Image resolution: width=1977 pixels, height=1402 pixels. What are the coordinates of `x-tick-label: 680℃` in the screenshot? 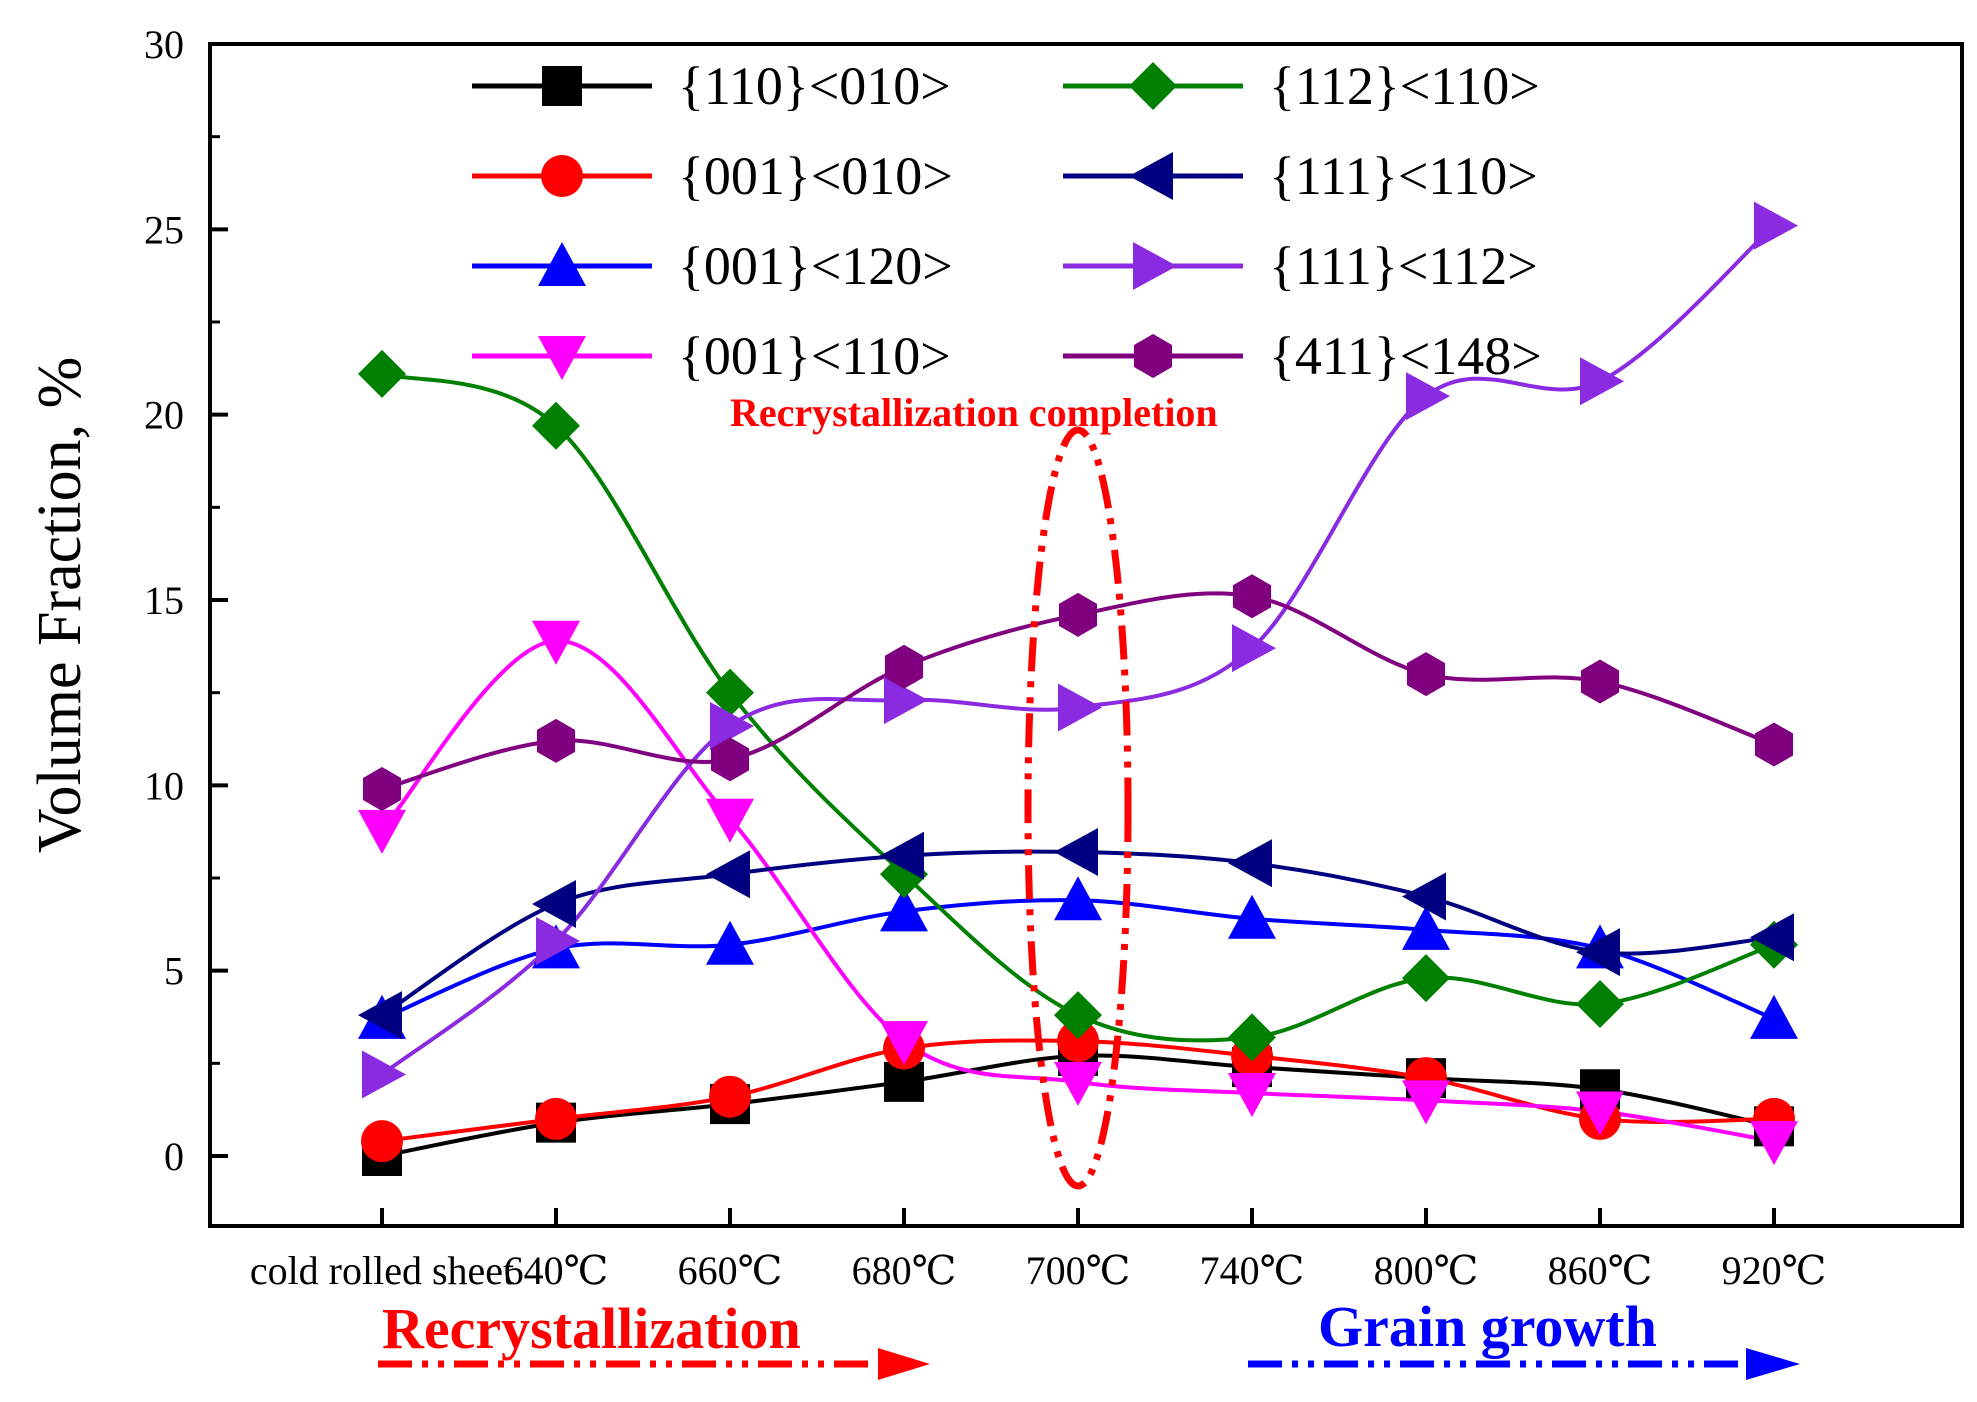 It's located at (904, 1270).